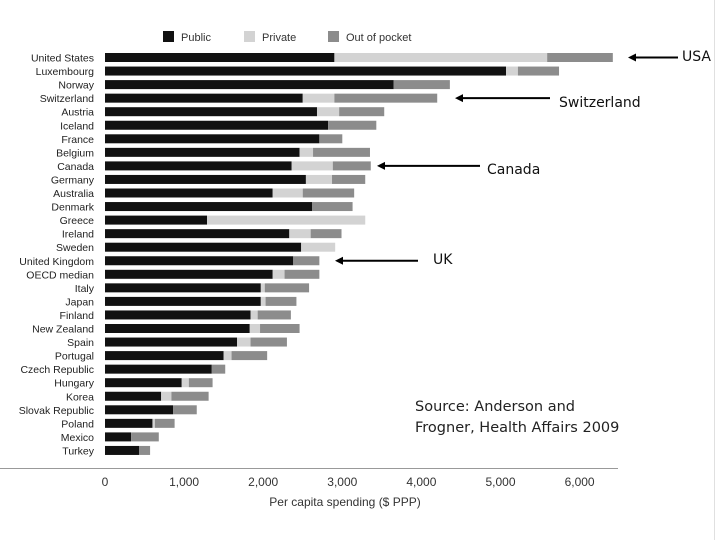  What do you see at coordinates (145, 450) in the screenshot?
I see `bar-turkey-out-of-pocket` at bounding box center [145, 450].